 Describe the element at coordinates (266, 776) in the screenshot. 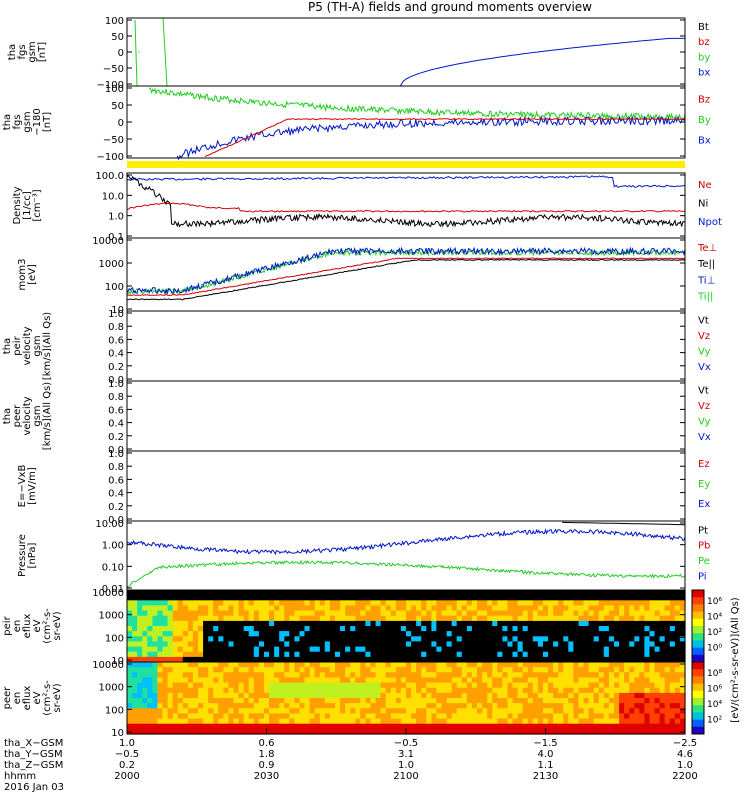

I see `x-tick-label: 2030` at that location.